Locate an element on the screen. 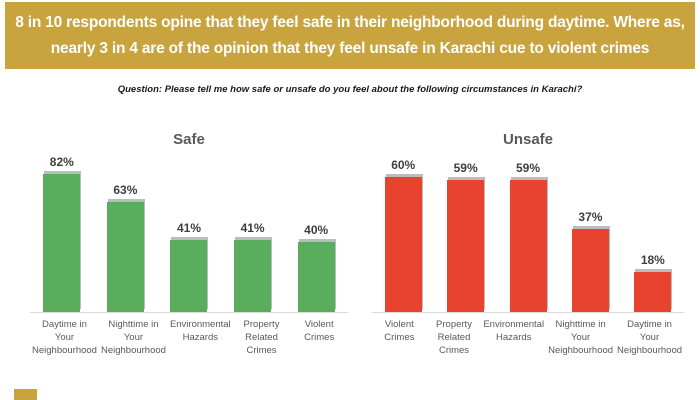 This screenshot has width=700, height=400. bar-value-label: 37% is located at coordinates (590, 217).